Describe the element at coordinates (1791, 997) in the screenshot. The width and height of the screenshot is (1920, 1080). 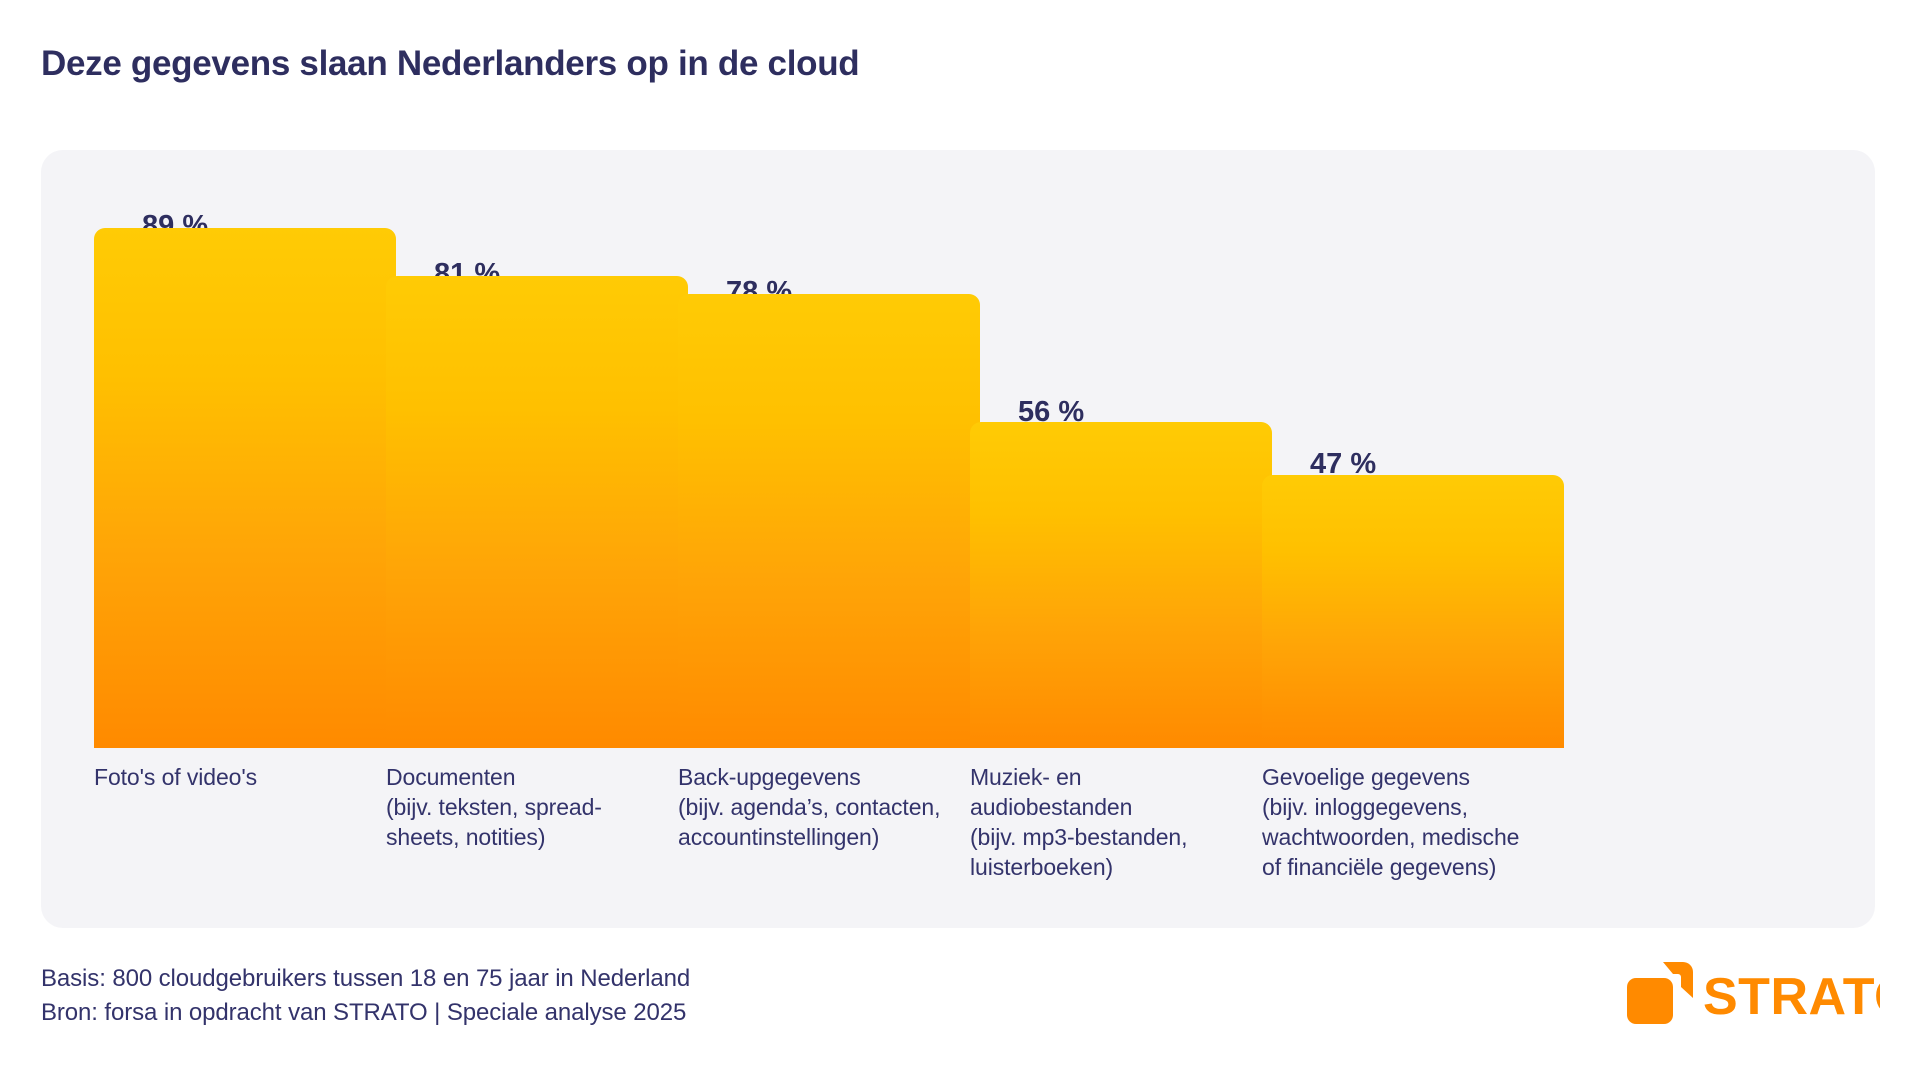
I see `strato-wordmark: STRATO` at that location.